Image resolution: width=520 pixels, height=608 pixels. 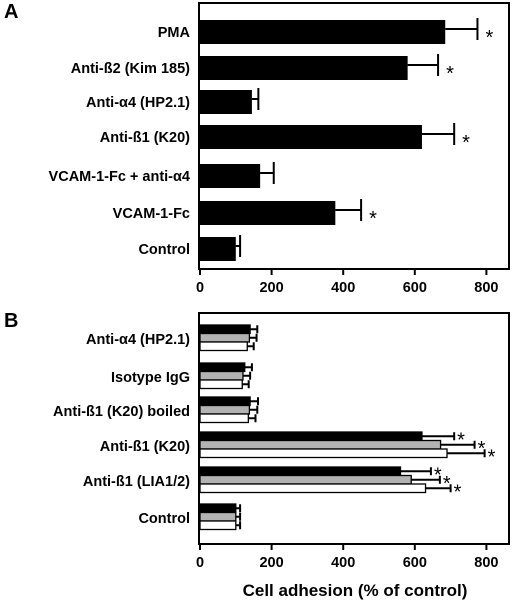 What do you see at coordinates (415, 288) in the screenshot?
I see `panel-a-x-tick-label-3: 600` at bounding box center [415, 288].